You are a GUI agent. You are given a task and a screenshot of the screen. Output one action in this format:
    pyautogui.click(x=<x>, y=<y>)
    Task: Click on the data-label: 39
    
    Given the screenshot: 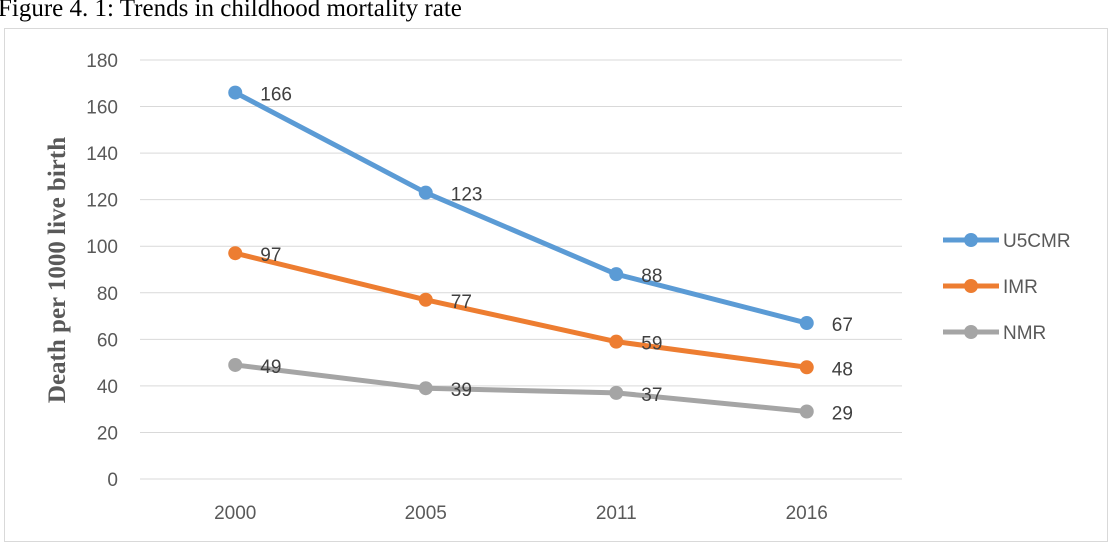 What is the action you would take?
    pyautogui.click(x=461, y=390)
    